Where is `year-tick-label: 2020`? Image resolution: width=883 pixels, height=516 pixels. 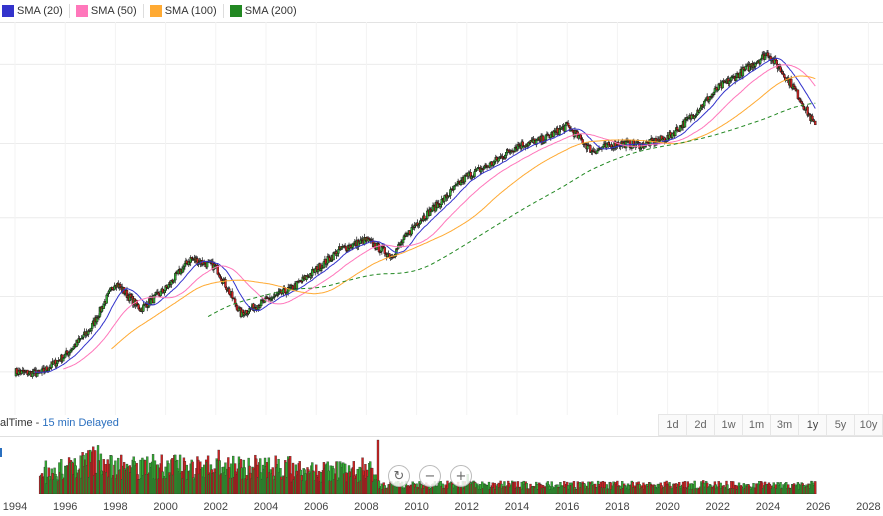
year-tick-label: 2020 is located at coordinates (667, 507).